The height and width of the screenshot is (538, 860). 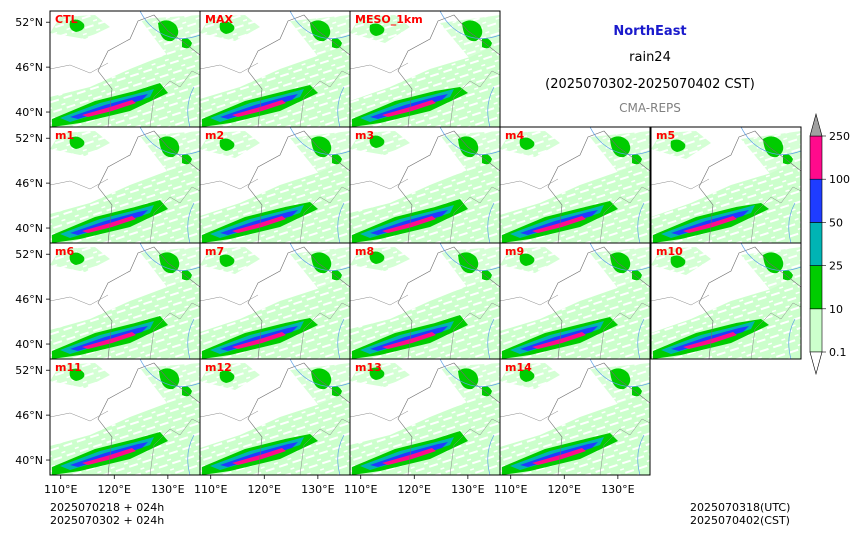 What do you see at coordinates (575, 301) in the screenshot?
I see `panel-m9: m9` at bounding box center [575, 301].